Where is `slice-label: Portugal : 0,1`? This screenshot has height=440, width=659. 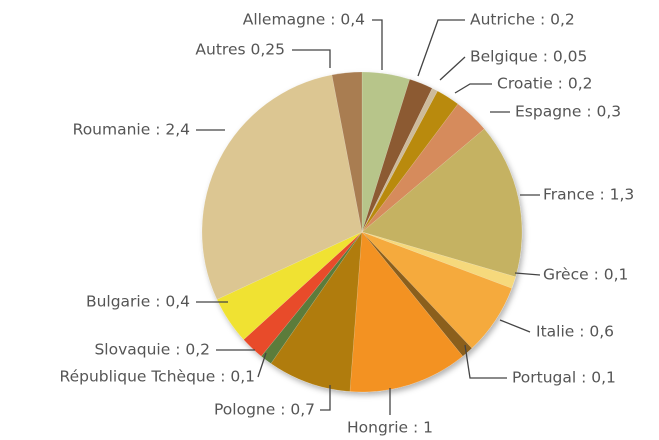 slice-label: Portugal : 0,1 is located at coordinates (564, 378).